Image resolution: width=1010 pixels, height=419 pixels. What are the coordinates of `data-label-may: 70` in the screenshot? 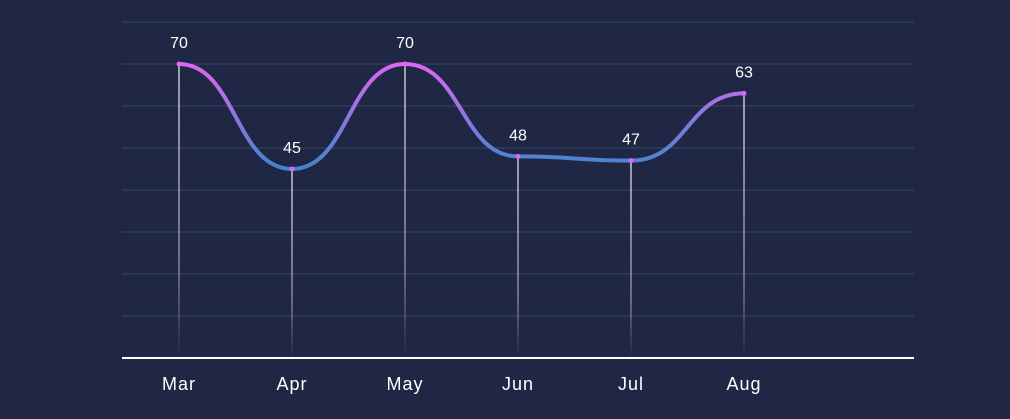 It's located at (405, 43).